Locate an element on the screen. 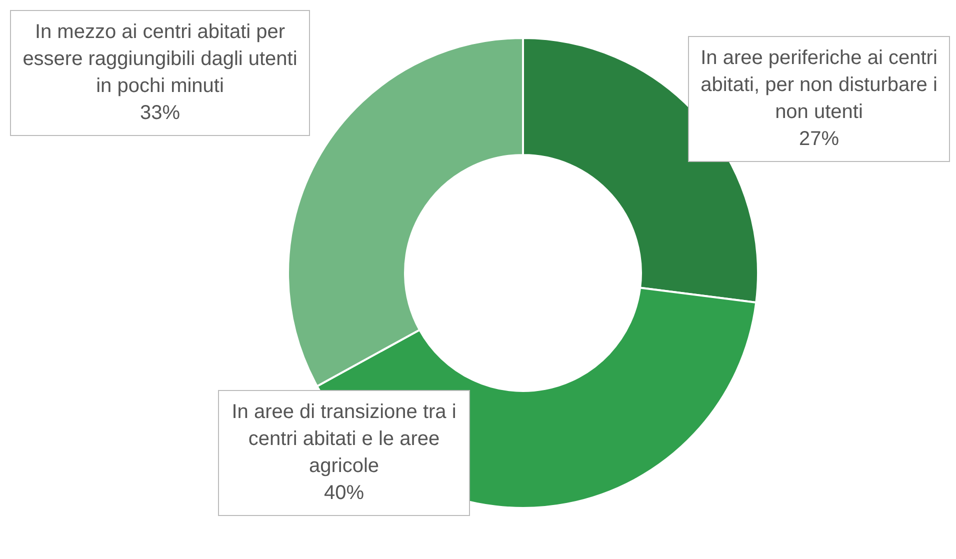 Image resolution: width=956 pixels, height=559 pixels. data-label: 40% is located at coordinates (344, 493).